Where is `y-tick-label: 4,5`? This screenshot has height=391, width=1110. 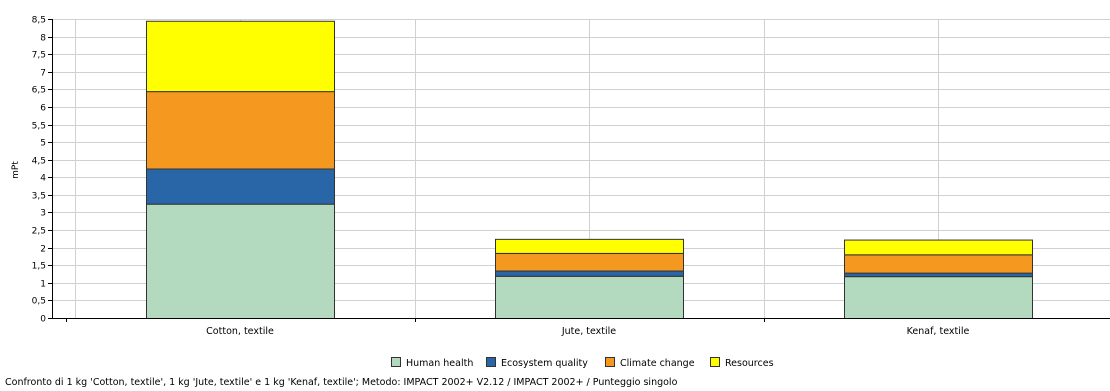
y-tick-label: 4,5 is located at coordinates (39, 162).